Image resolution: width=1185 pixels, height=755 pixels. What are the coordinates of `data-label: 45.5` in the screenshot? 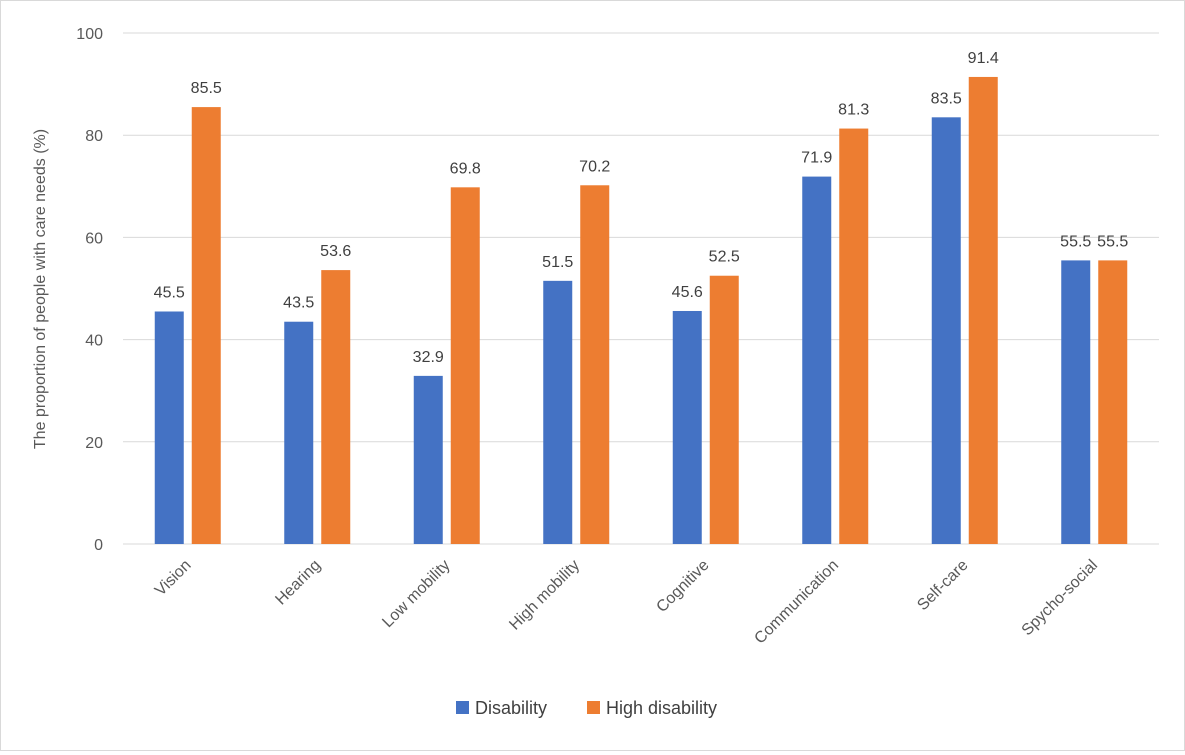 It's located at (169, 292).